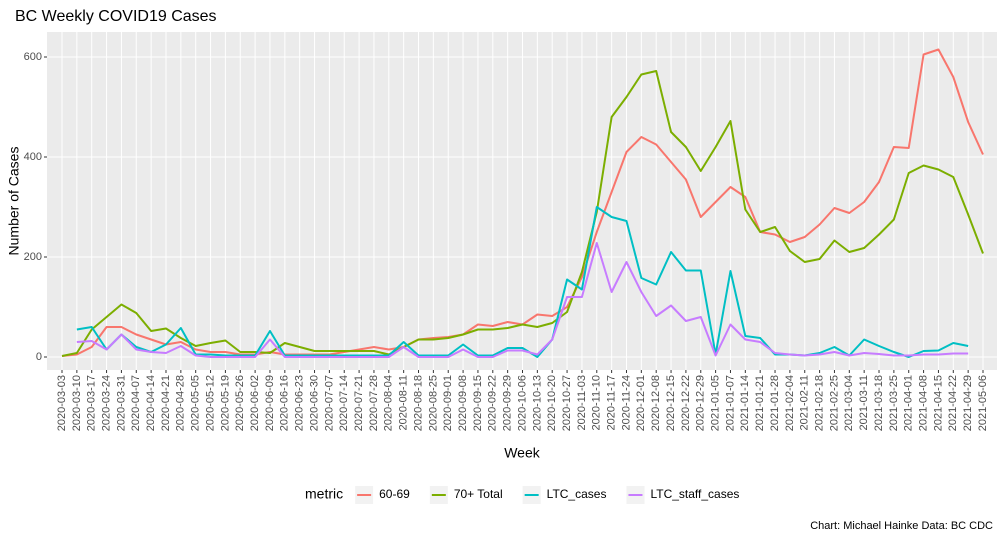 The width and height of the screenshot is (1000, 540). Describe the element at coordinates (121, 403) in the screenshot. I see `x-tick-label: 2020-03-31` at that location.